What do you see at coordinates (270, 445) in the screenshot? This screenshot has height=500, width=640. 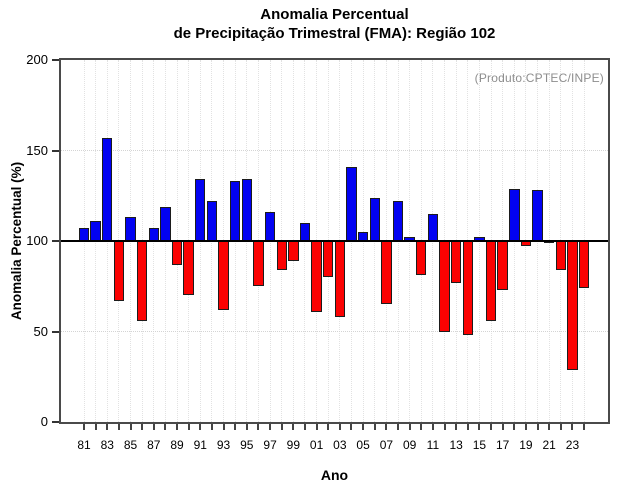 I see `x-tick-label-97: 97` at bounding box center [270, 445].